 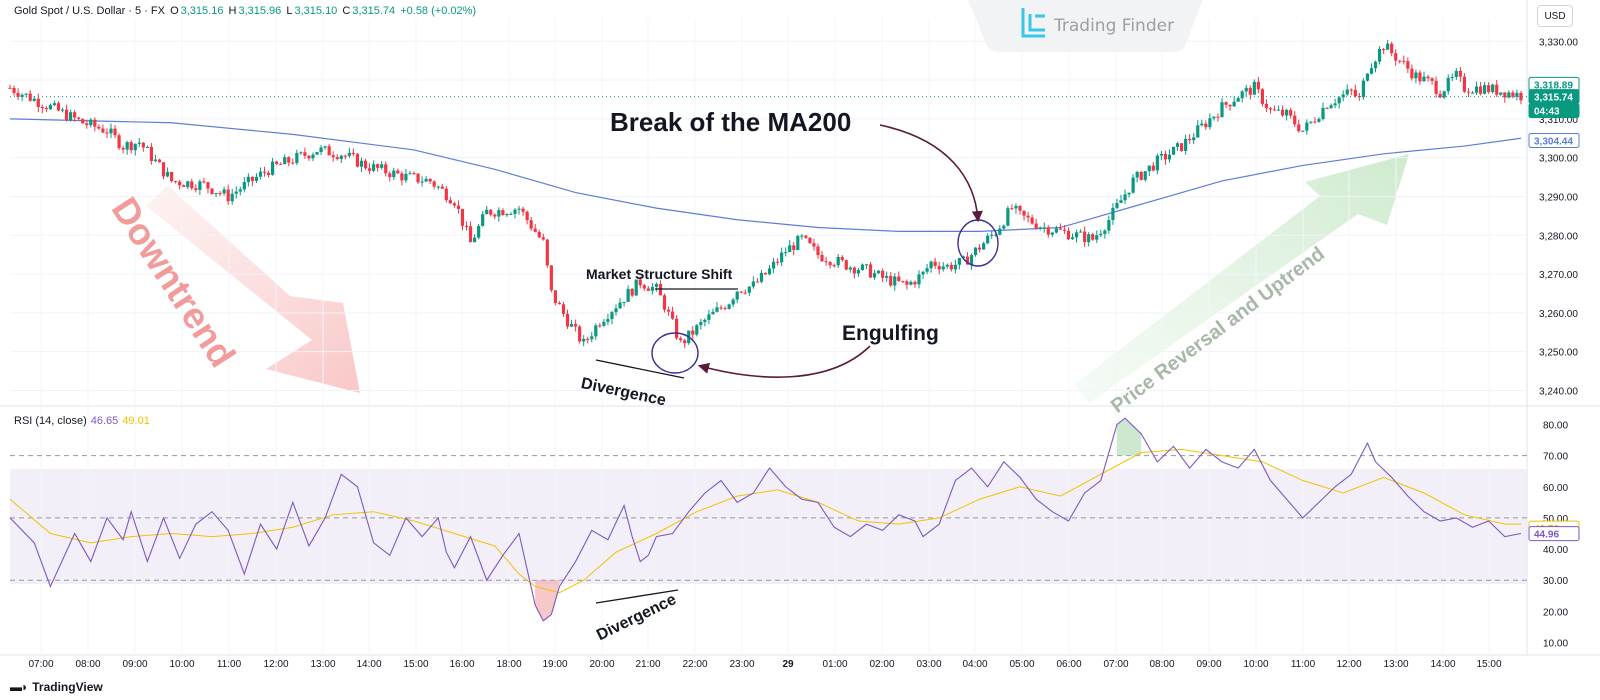 What do you see at coordinates (1554, 140) in the screenshot?
I see `ma-price-label-box` at bounding box center [1554, 140].